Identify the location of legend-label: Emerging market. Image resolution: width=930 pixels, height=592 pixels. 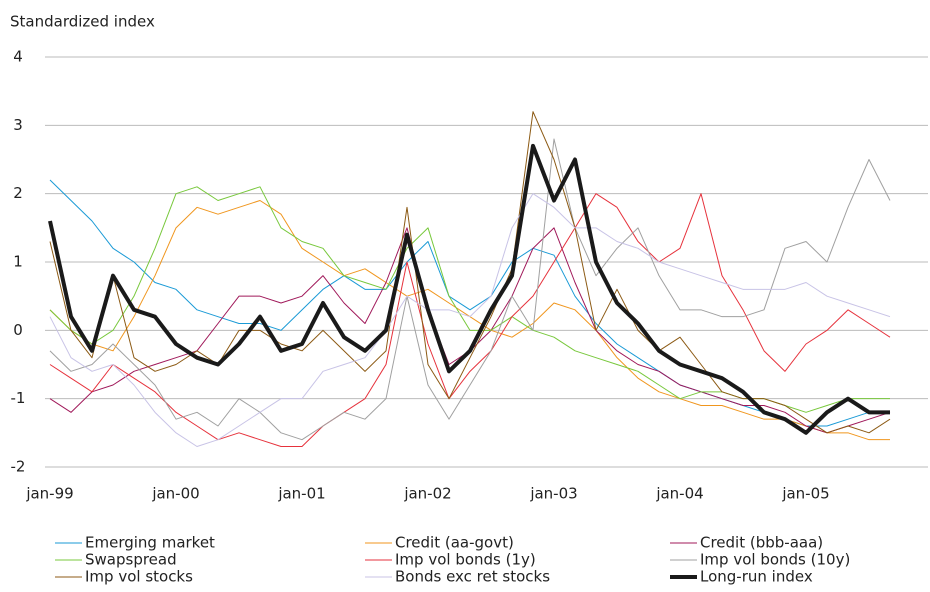
(150, 543).